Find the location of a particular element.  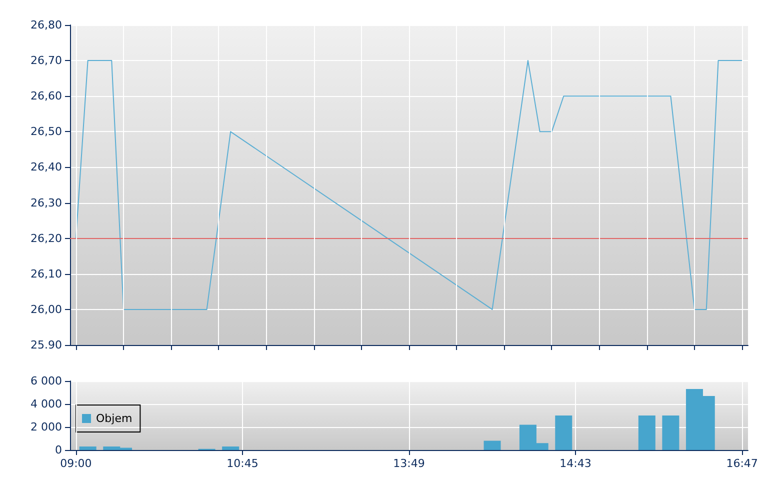

legend-label: Objem is located at coordinates (114, 418).